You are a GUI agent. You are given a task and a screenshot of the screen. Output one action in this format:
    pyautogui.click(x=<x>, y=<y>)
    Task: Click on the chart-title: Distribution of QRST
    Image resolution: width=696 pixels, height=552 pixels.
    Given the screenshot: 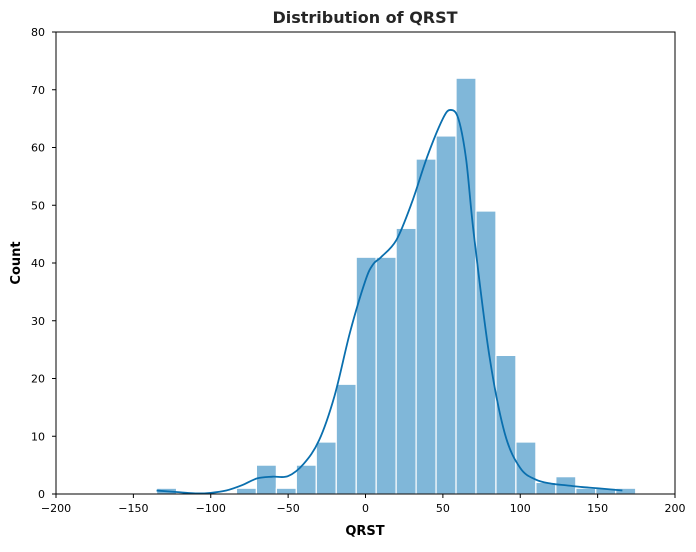 What is the action you would take?
    pyautogui.click(x=364, y=17)
    